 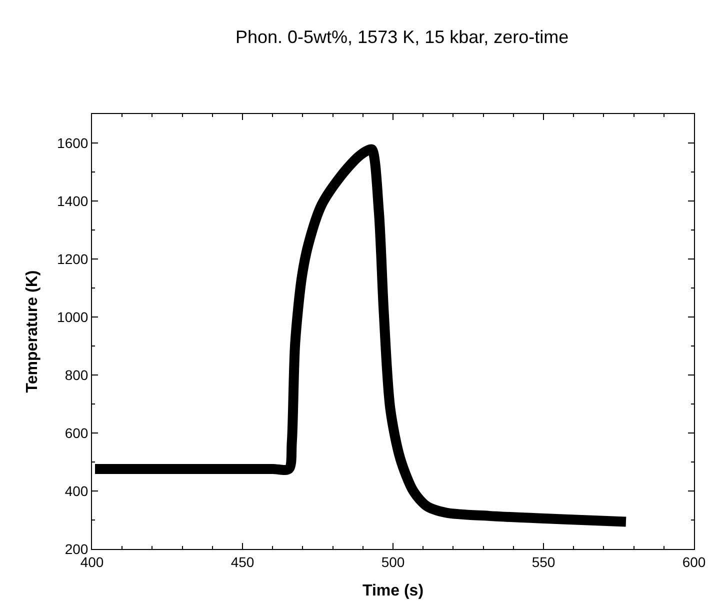 I want to click on y-tick-label: 1000, so click(x=72, y=316).